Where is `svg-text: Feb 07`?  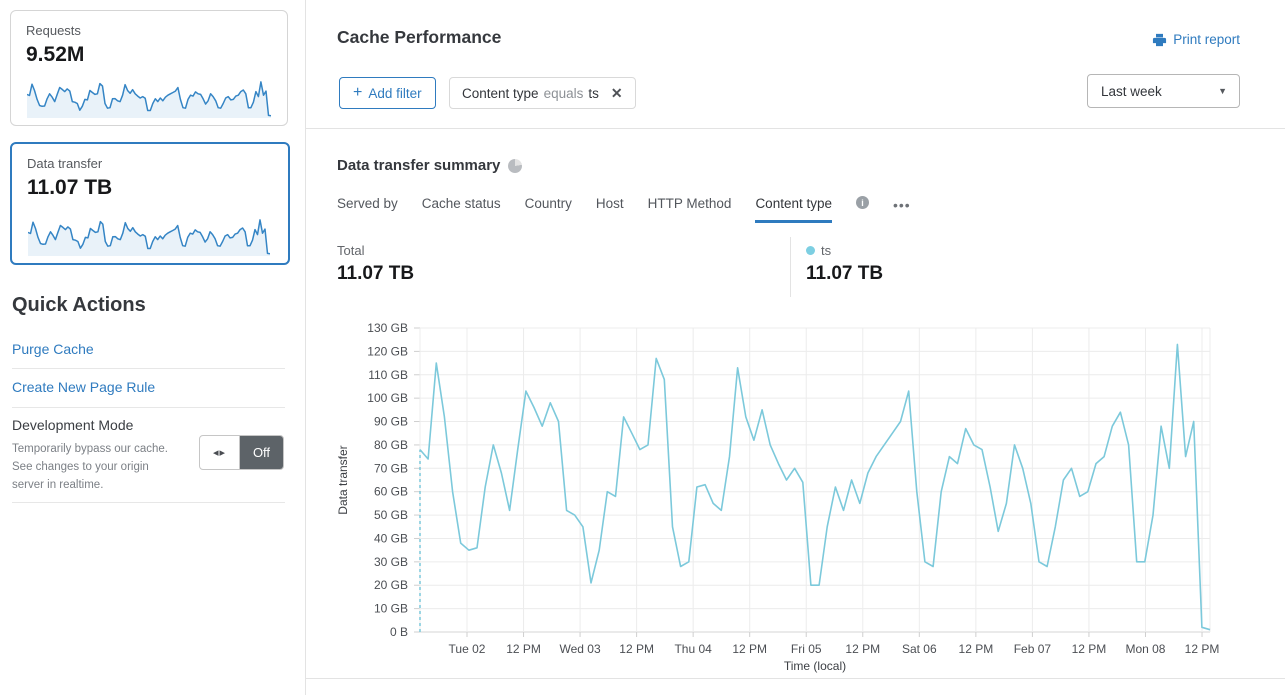 svg-text: Feb 07 is located at coordinates (1033, 649).